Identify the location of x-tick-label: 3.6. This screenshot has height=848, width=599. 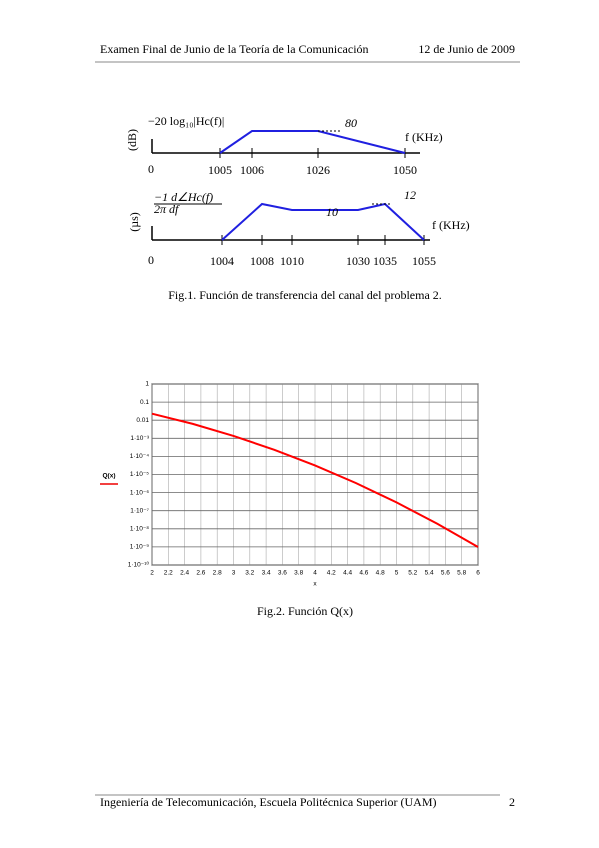
(282, 573).